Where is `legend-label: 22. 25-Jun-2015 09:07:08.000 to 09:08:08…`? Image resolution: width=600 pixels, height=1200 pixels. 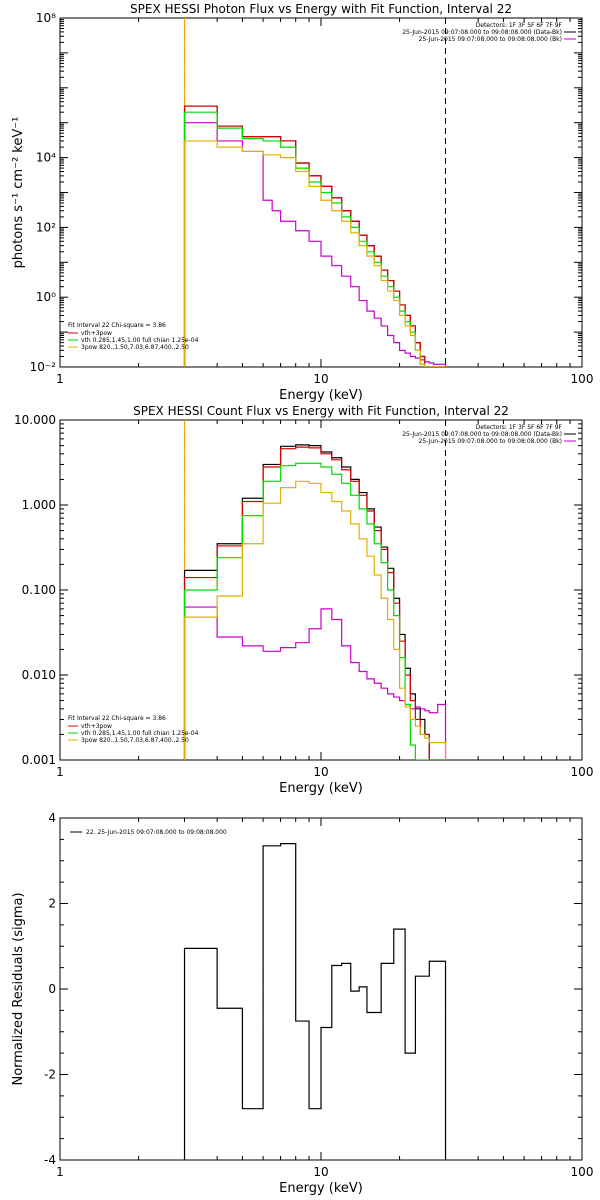 legend-label: 22. 25-Jun-2015 09:07:08.000 to 09:08:08… is located at coordinates (156, 832).